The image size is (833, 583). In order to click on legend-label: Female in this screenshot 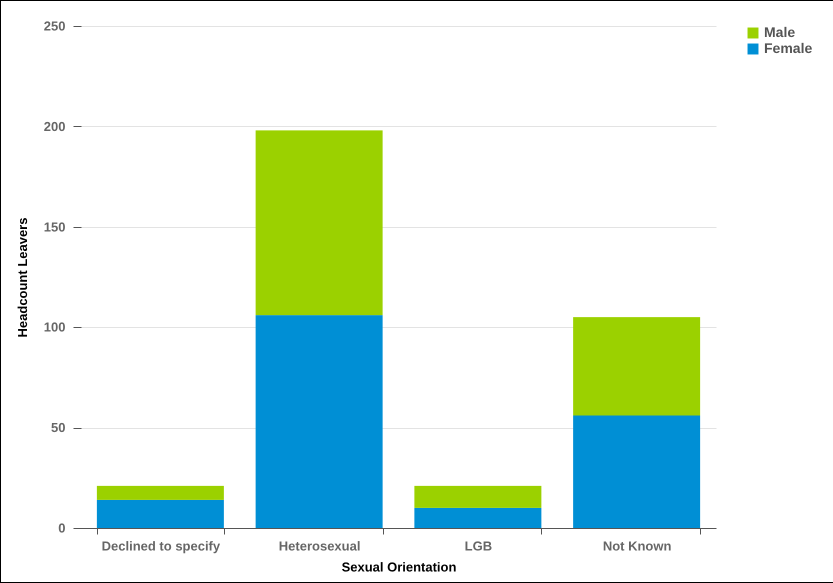, I will do `click(788, 48)`.